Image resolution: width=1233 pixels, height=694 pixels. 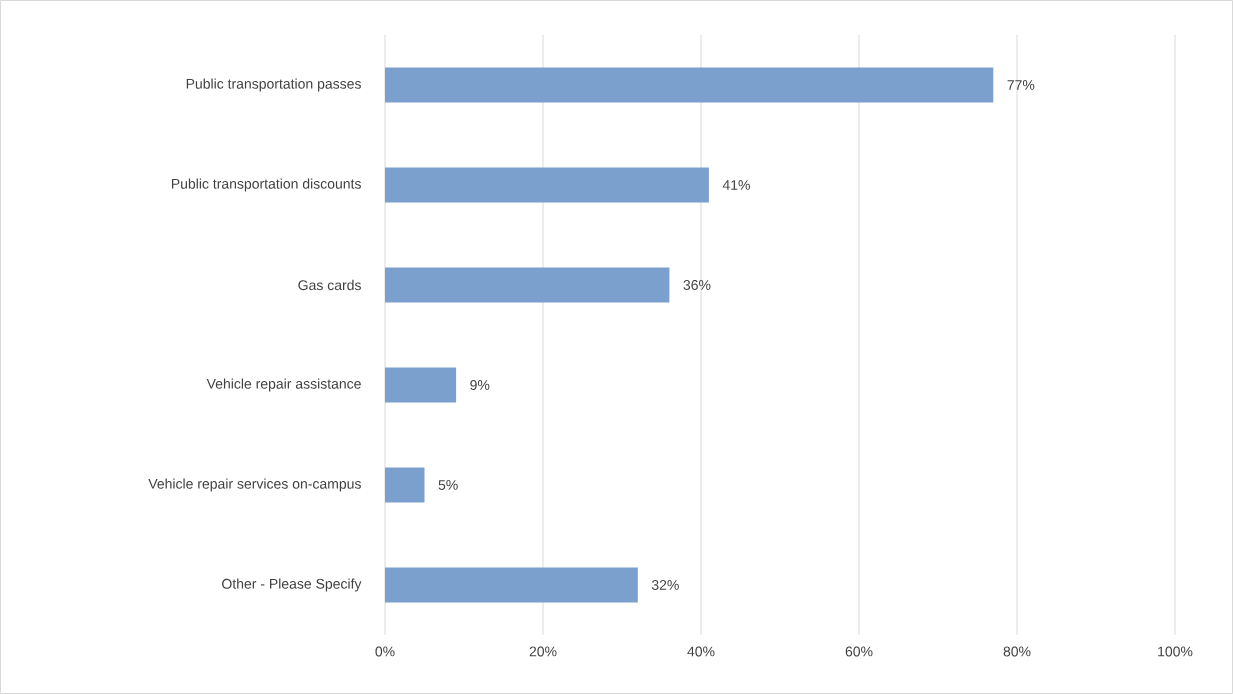 I want to click on x-tick-label: 20%, so click(x=543, y=651).